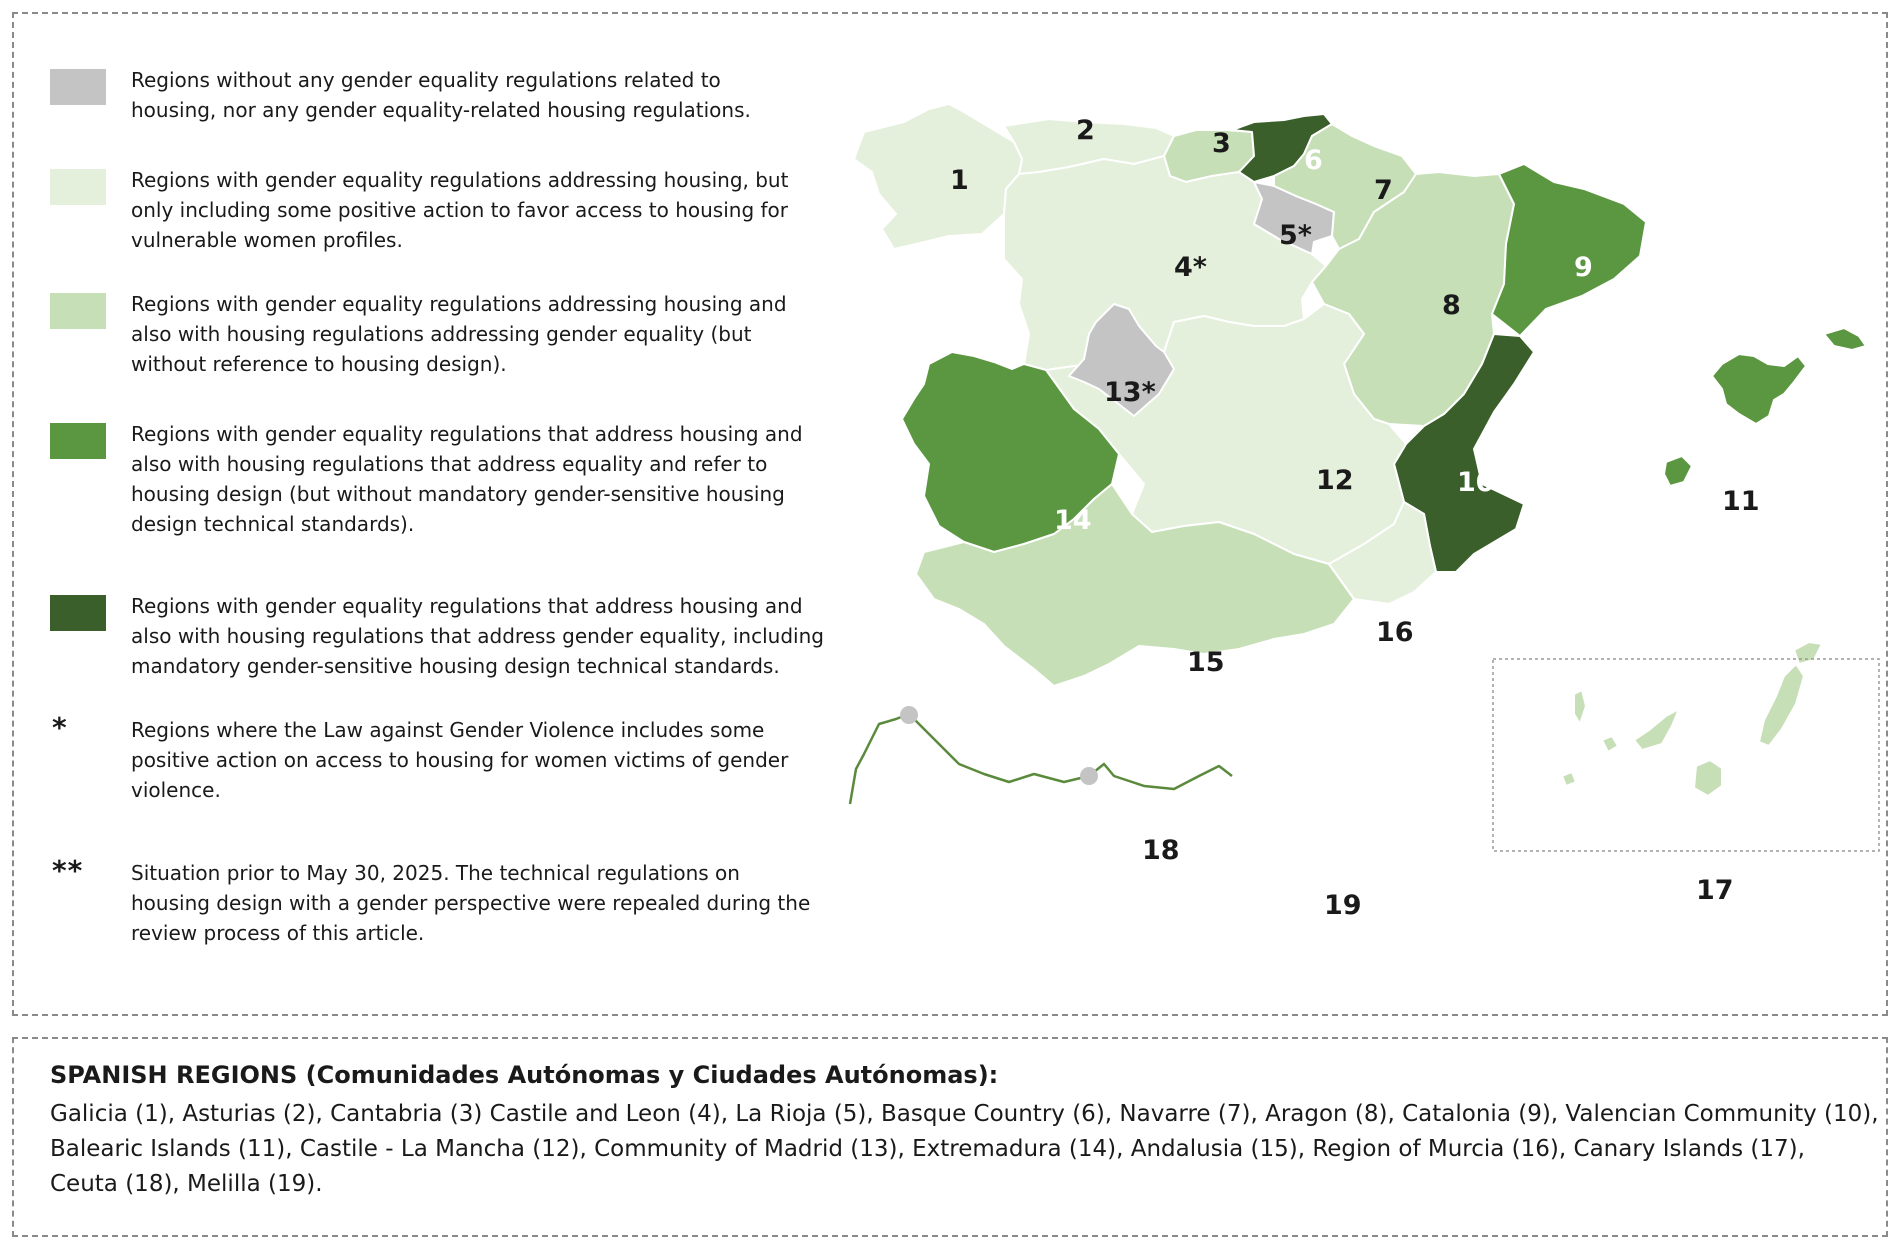 This screenshot has width=1902, height=1241. Describe the element at coordinates (1451, 305) in the screenshot. I see `region-label-8: 8` at that location.